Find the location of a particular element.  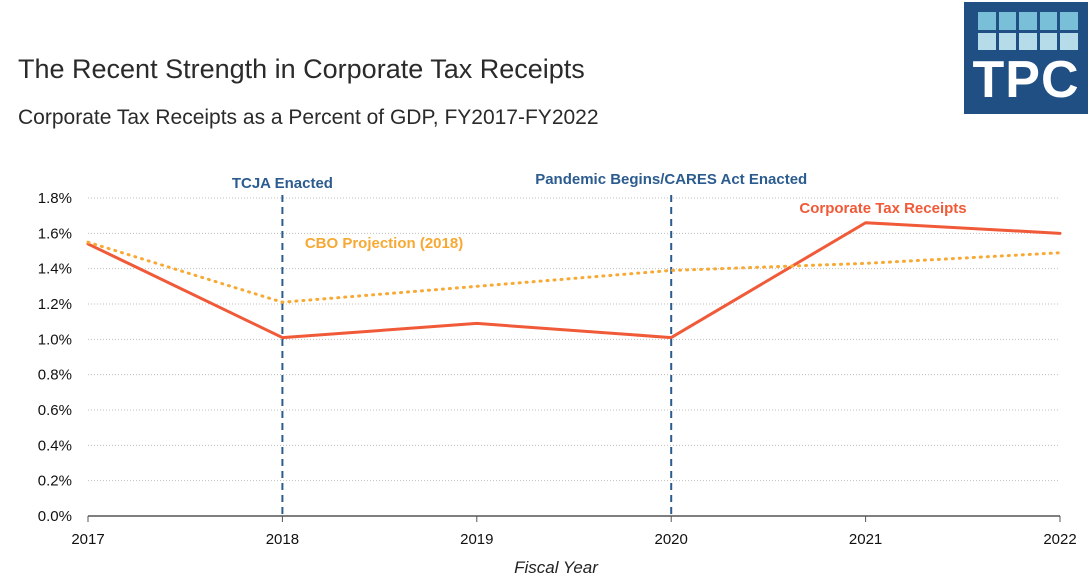

x-axis-tick-label: 2021 is located at coordinates (865, 539).